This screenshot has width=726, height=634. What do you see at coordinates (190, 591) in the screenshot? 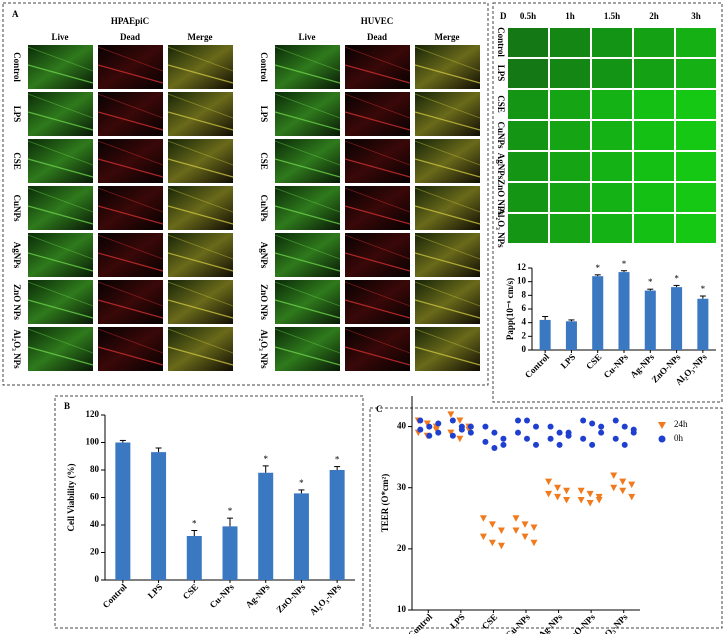
I see `x-tick-label: CSE` at bounding box center [190, 591].